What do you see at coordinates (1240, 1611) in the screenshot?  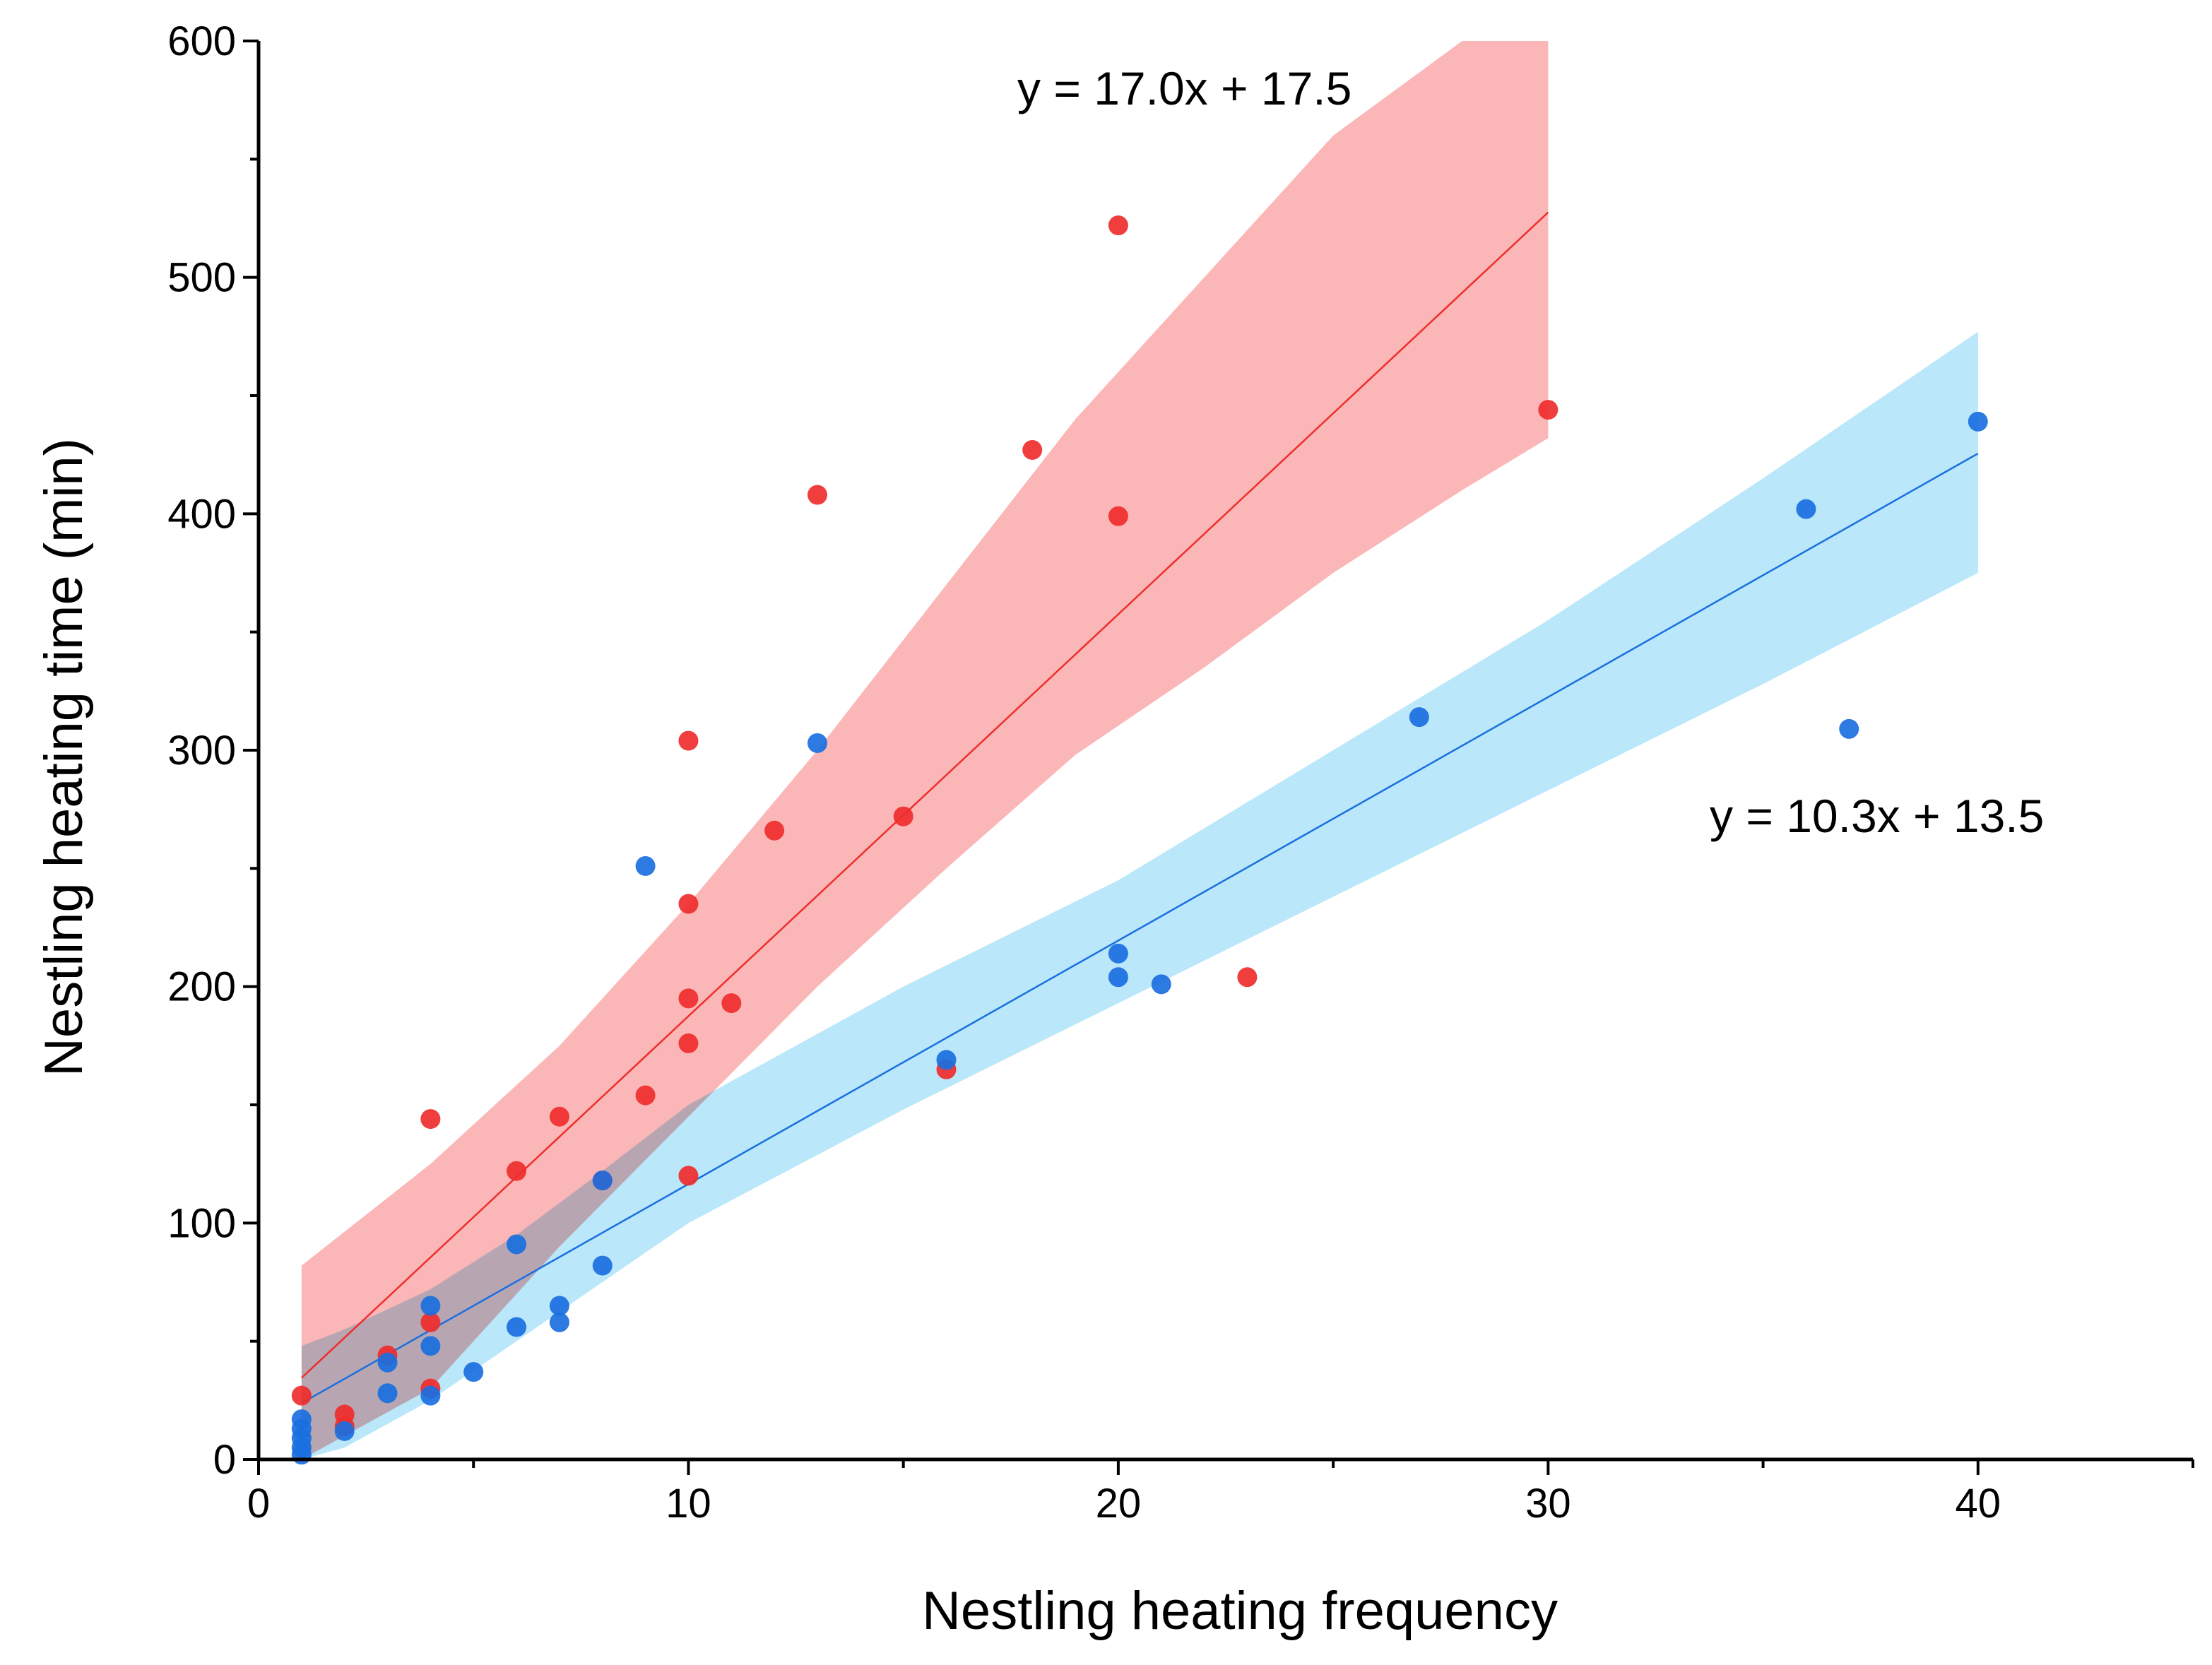 I see `x-axis-title: Nestling heating frequency` at bounding box center [1240, 1611].